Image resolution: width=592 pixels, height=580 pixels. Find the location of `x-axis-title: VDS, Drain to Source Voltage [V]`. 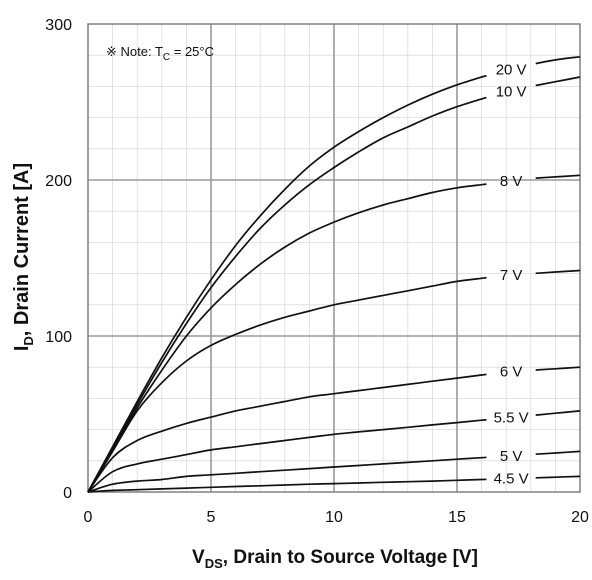

x-axis-title: VDS, Drain to Source Voltage [V] is located at coordinates (335, 559).